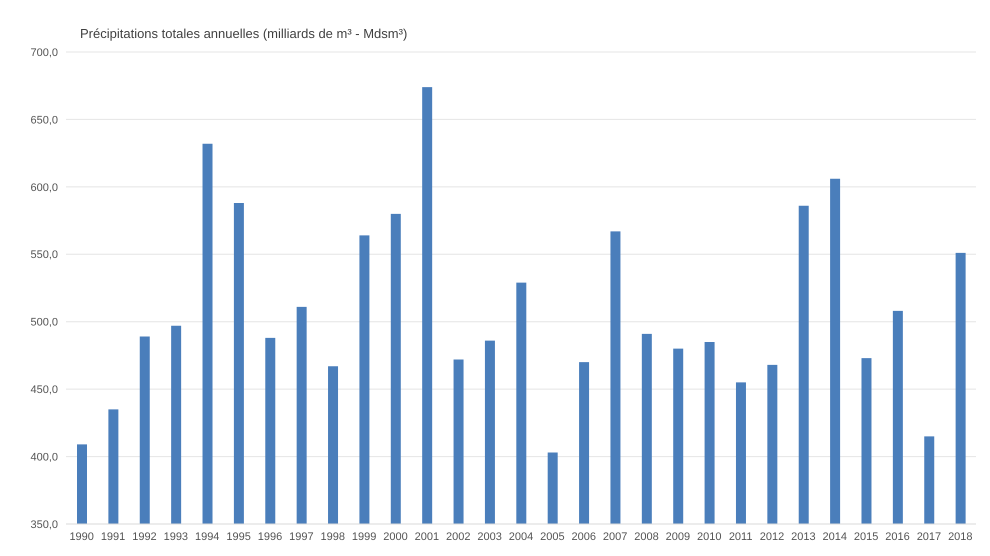 Image resolution: width=990 pixels, height=556 pixels. Describe the element at coordinates (81, 536) in the screenshot. I see `x-tick-label: 1990` at that location.